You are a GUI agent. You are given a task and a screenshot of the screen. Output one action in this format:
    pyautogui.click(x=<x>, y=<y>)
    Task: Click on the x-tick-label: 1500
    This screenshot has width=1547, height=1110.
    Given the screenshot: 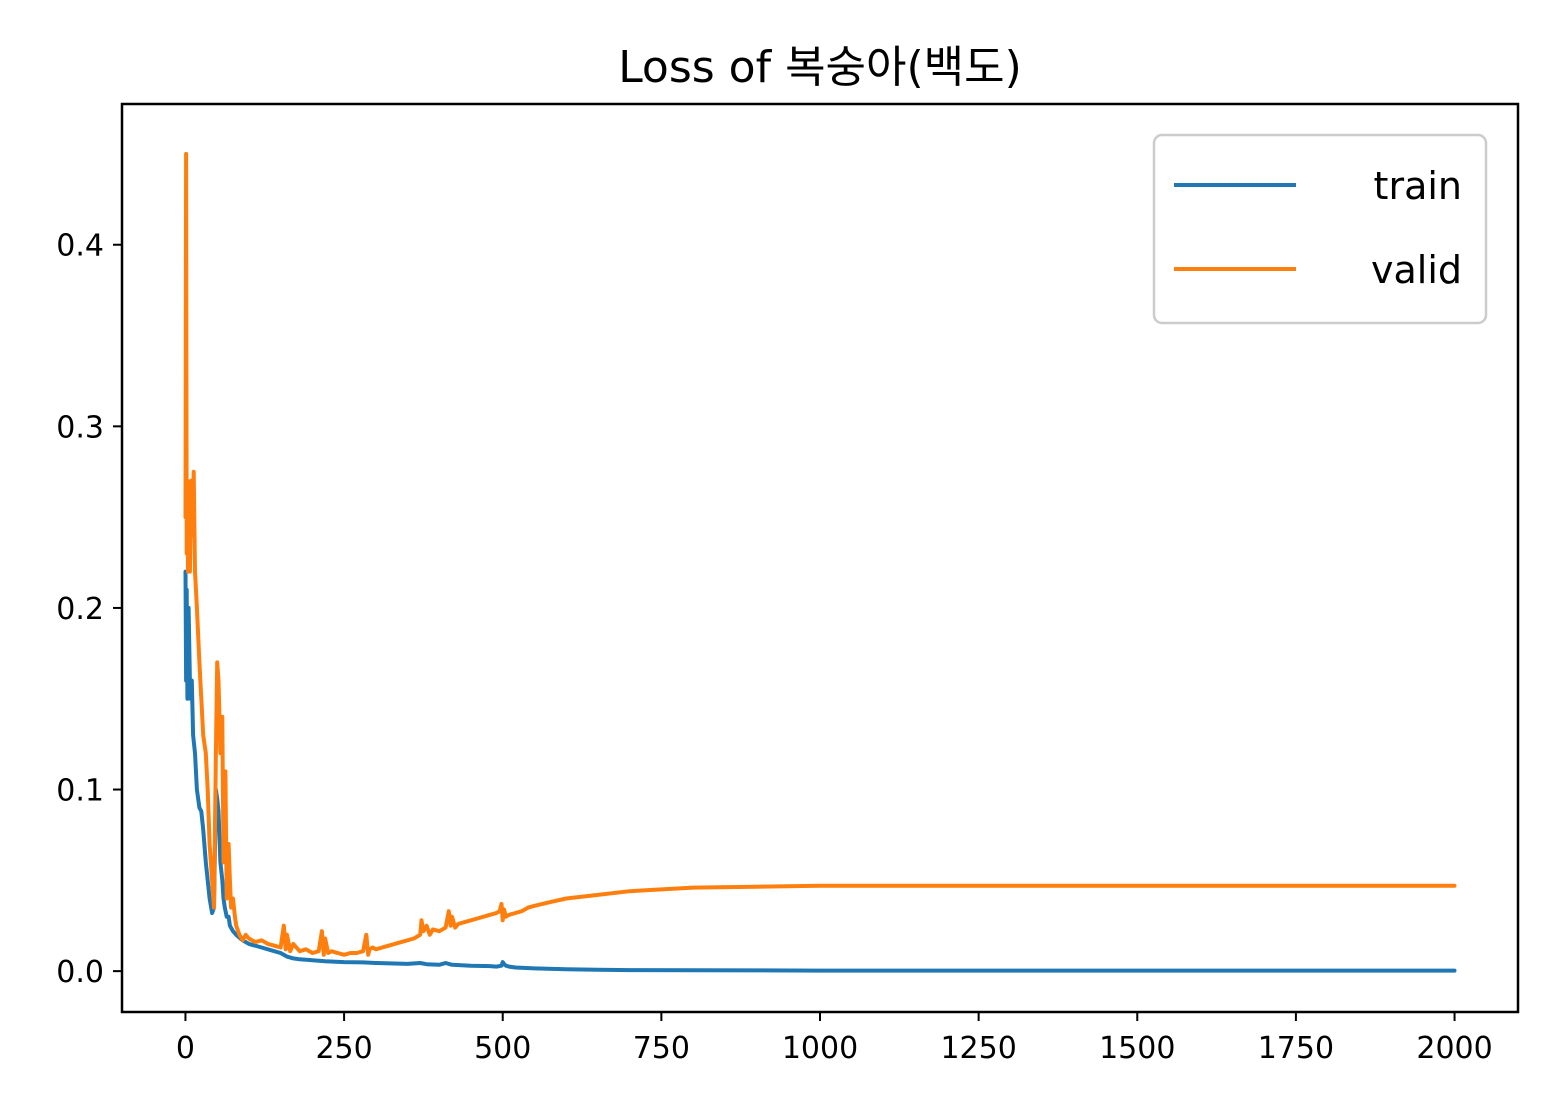 What is the action you would take?
    pyautogui.click(x=1137, y=1048)
    